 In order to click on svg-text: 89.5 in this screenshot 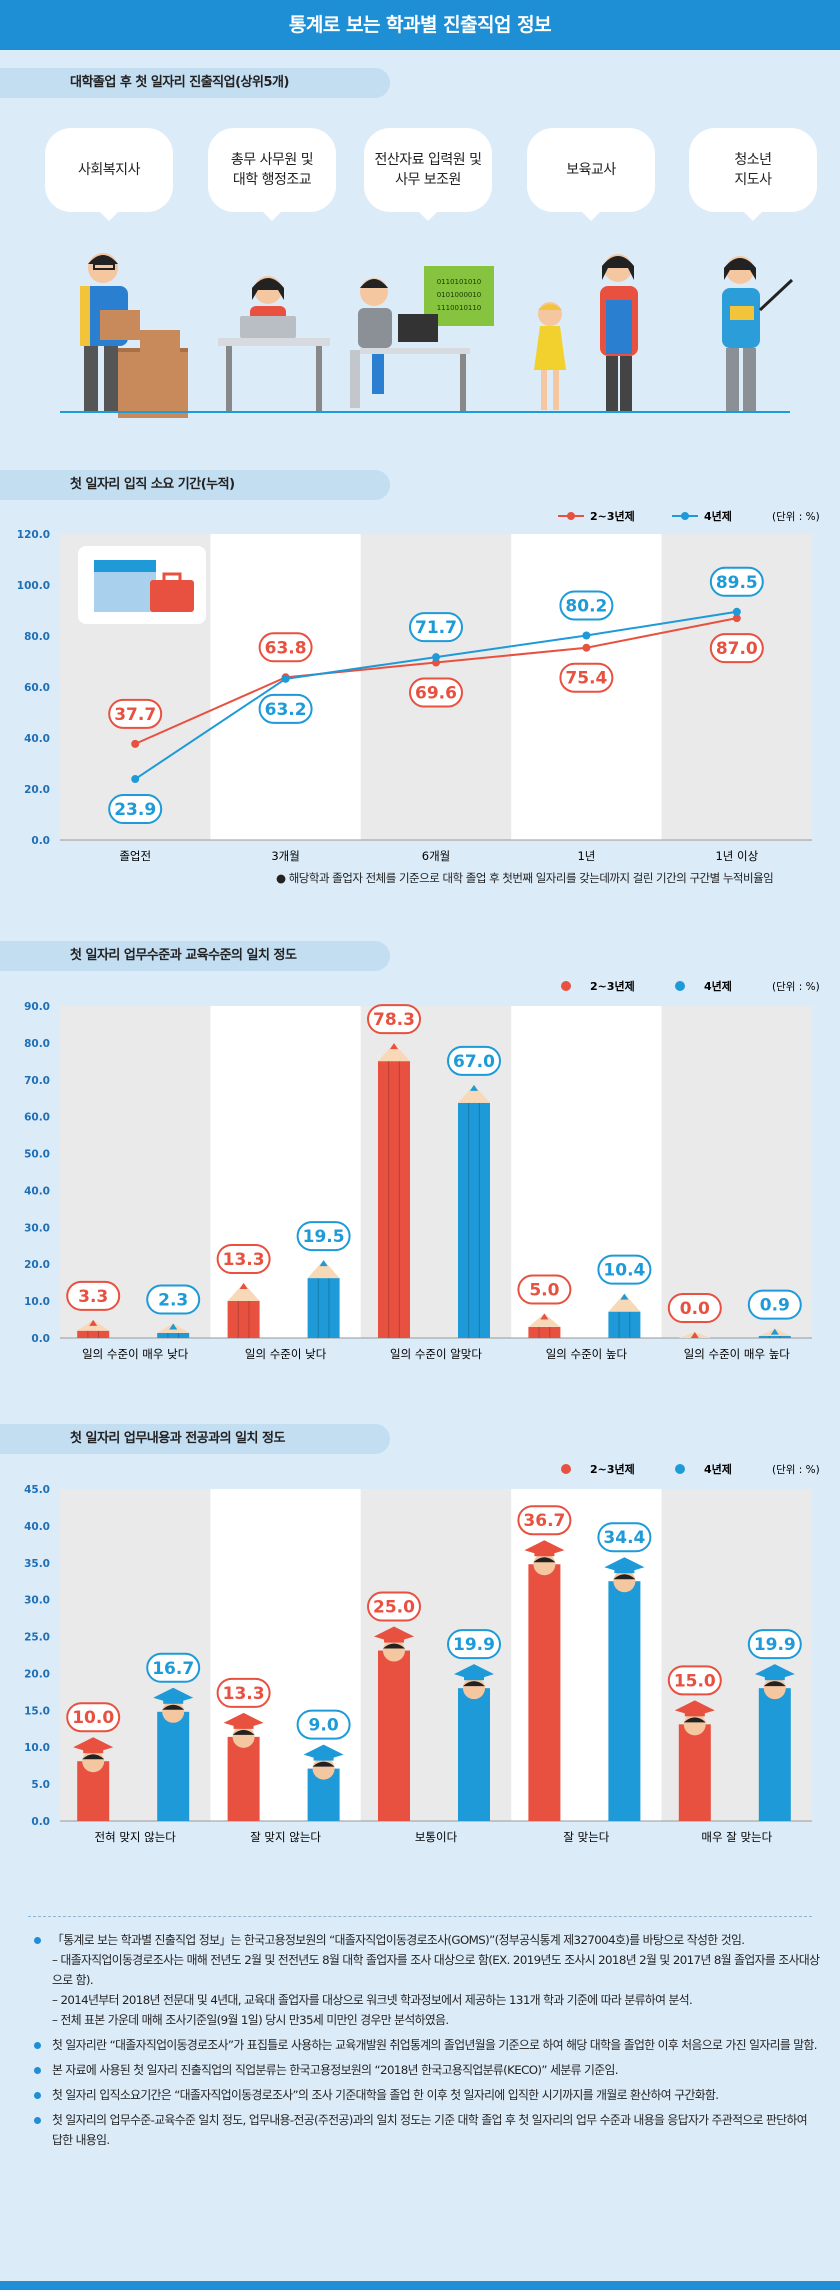, I will do `click(737, 583)`.